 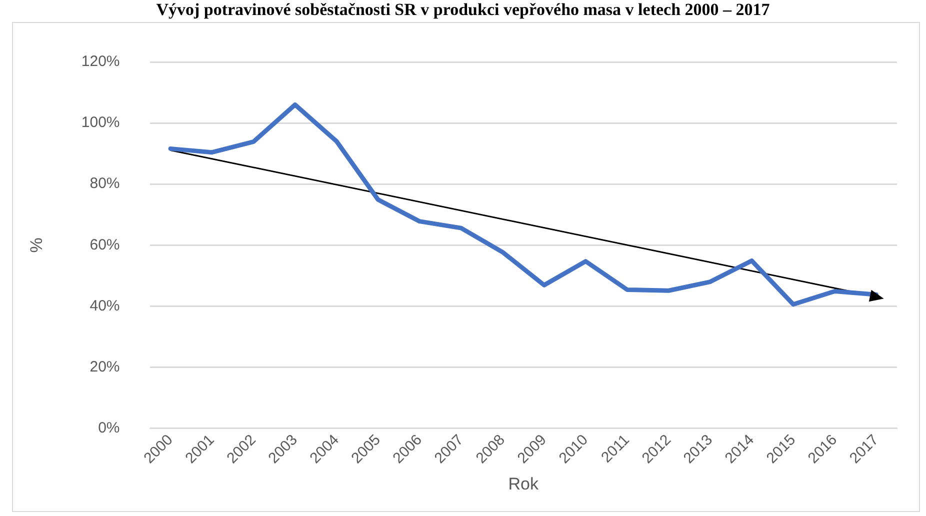 I want to click on chart-title: Vývoj potravinové soběstačnosti SR v produkci vepřového masa v letech 2000 – 2017, so click(x=463, y=10).